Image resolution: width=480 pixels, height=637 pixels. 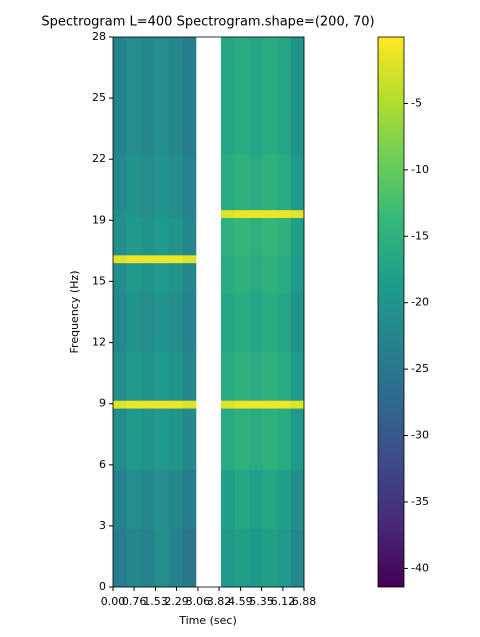 I want to click on y-axis-label: Frequency (Hz), so click(x=74, y=312).